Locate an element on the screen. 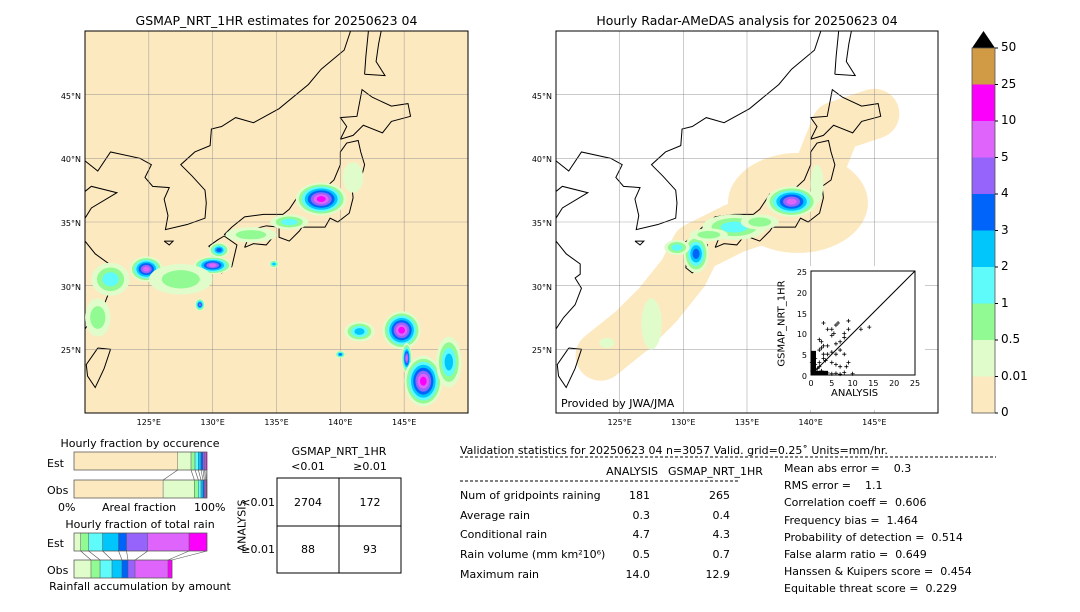  lon-tick-label: 145°E is located at coordinates (874, 422).